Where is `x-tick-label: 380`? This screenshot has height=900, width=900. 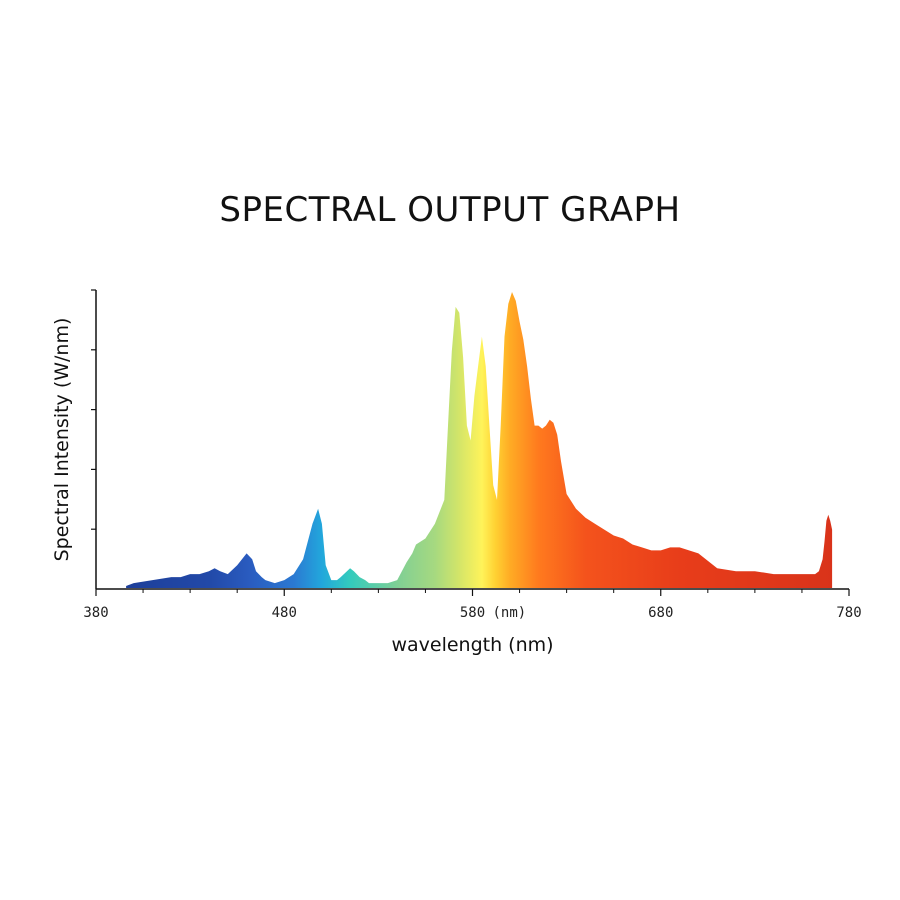
x-tick-label: 380 is located at coordinates (95, 613).